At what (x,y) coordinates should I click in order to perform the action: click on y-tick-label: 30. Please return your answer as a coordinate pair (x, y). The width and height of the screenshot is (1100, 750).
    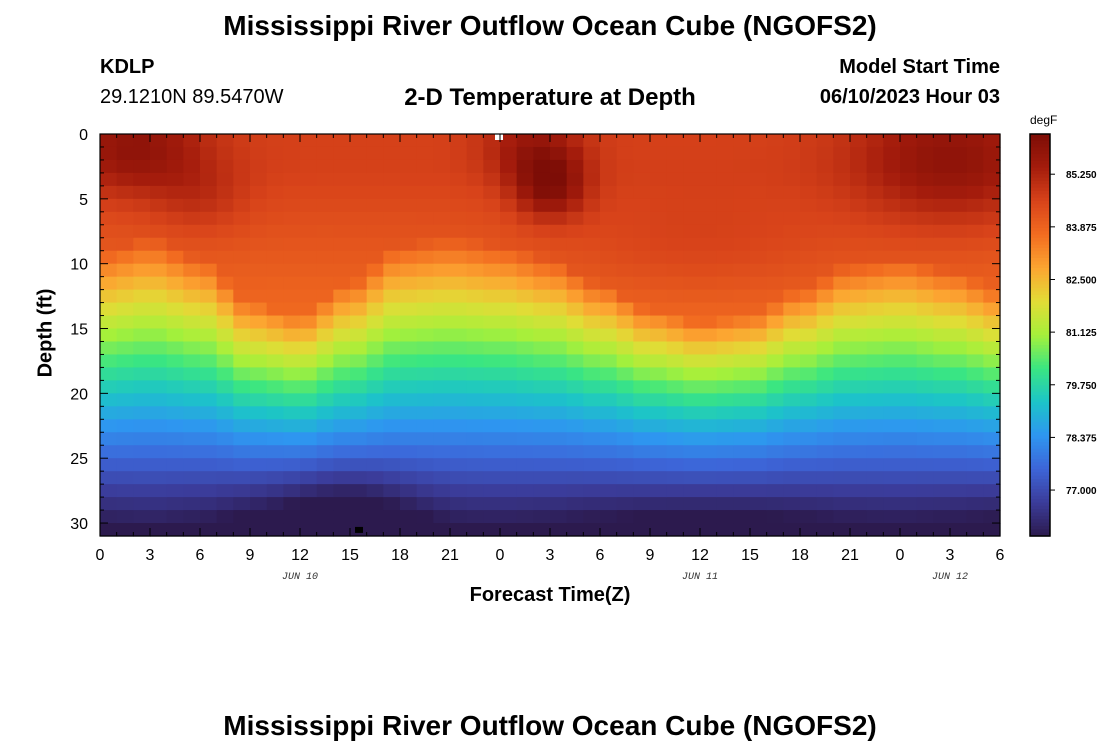
    Looking at the image, I should click on (79, 524).